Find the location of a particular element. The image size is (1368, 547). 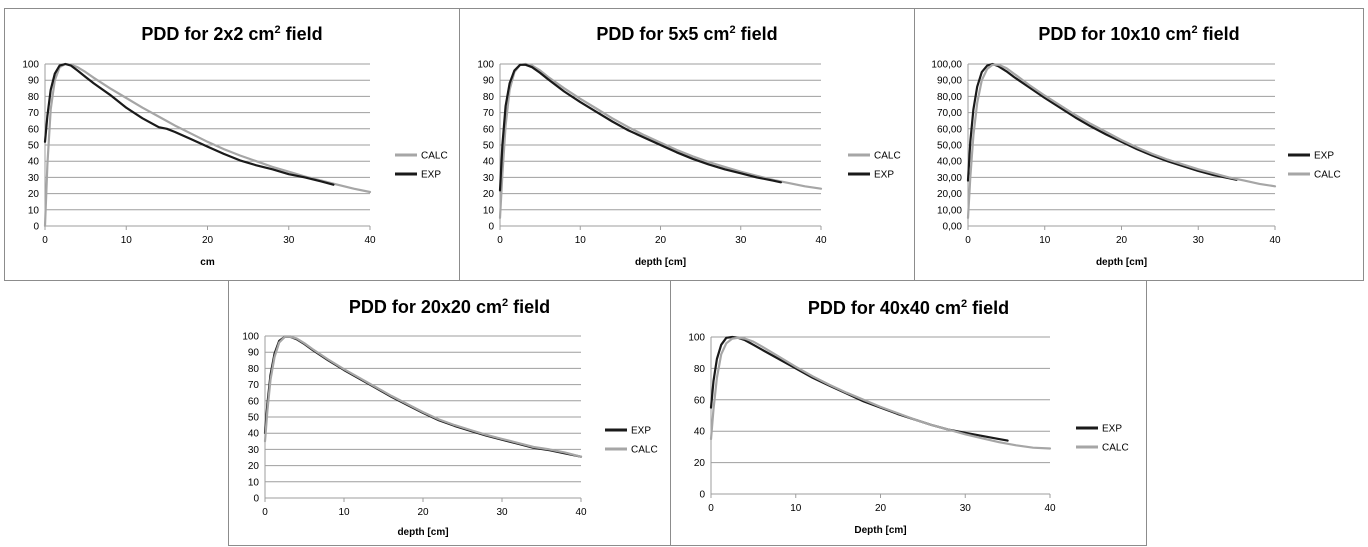

y-tick-label: 50,00 is located at coordinates (949, 146).